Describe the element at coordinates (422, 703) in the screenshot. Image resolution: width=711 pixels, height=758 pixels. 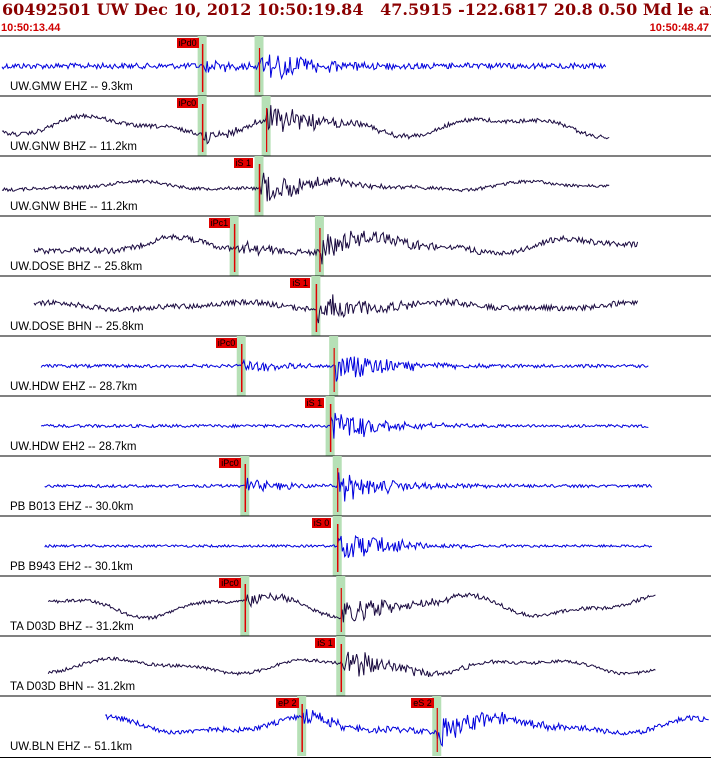
I see `s-pick-label: eS 2` at that location.